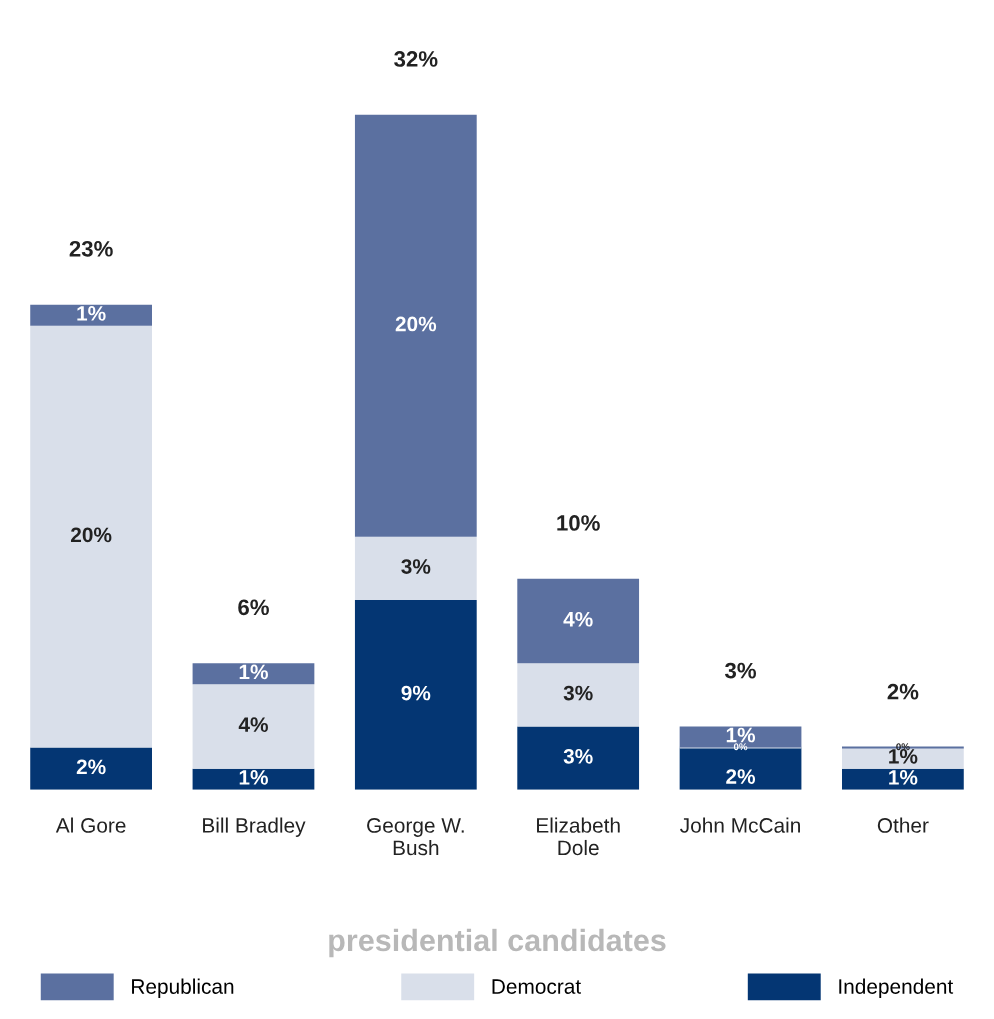  What do you see at coordinates (896, 988) in the screenshot?
I see `legend-label: Independent` at bounding box center [896, 988].